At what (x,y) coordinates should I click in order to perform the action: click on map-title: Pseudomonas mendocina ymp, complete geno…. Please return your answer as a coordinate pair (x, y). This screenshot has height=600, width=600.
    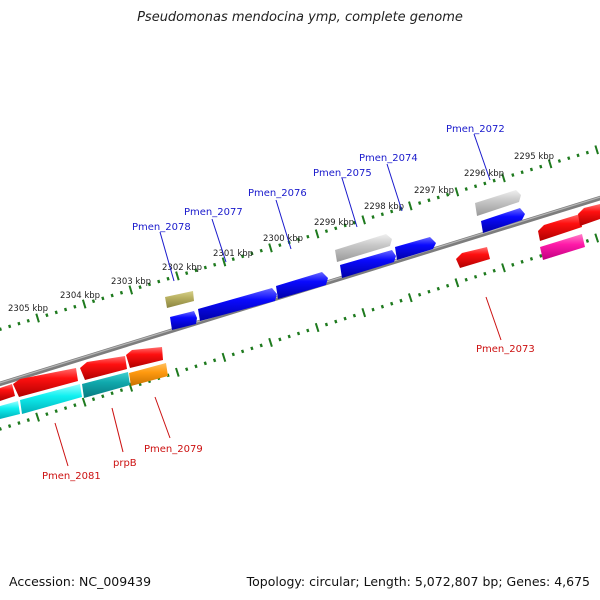
    Looking at the image, I should click on (300, 17).